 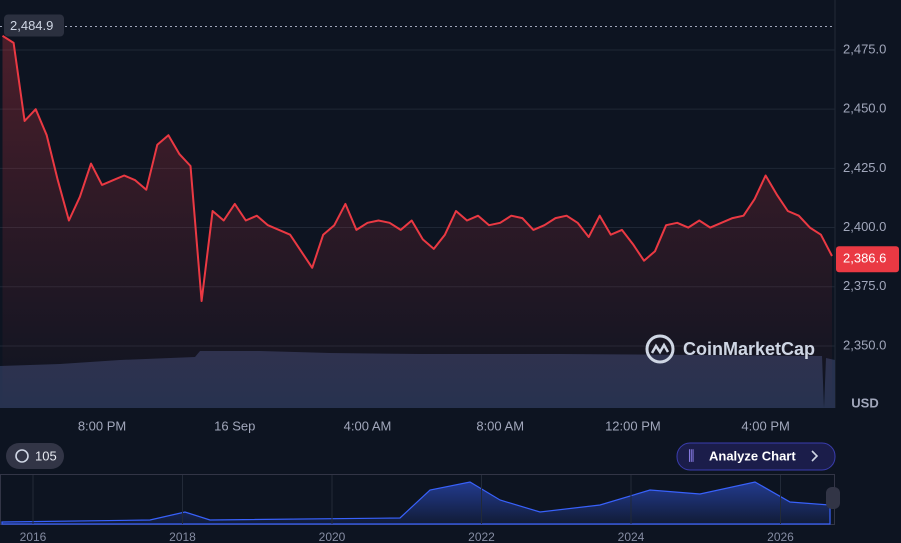 What do you see at coordinates (864, 167) in the screenshot?
I see `y-tick-label: 2,425.0` at bounding box center [864, 167].